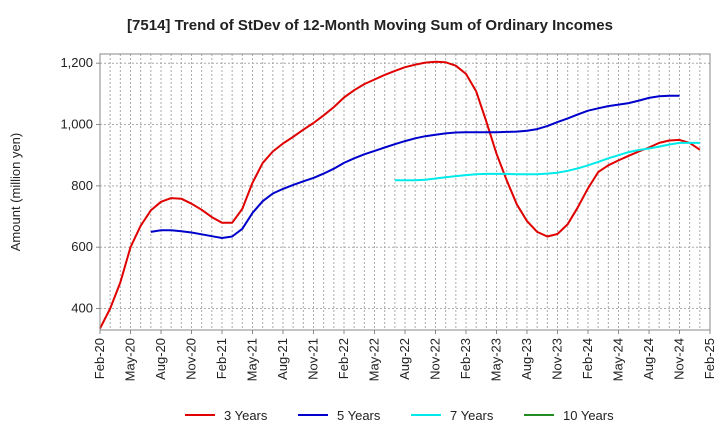 The height and width of the screenshot is (440, 720). I want to click on x-tick-label: Feb-22, so click(343, 358).